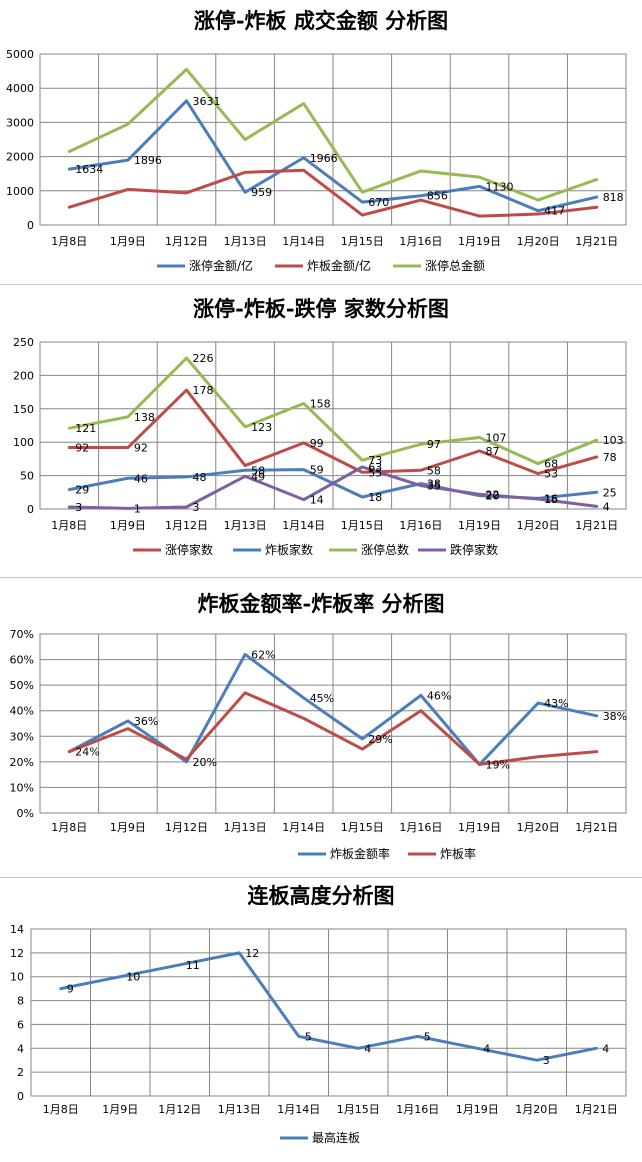 This screenshot has width=642, height=1162. What do you see at coordinates (324, 158) in the screenshot?
I see `data-label: 1966` at bounding box center [324, 158].